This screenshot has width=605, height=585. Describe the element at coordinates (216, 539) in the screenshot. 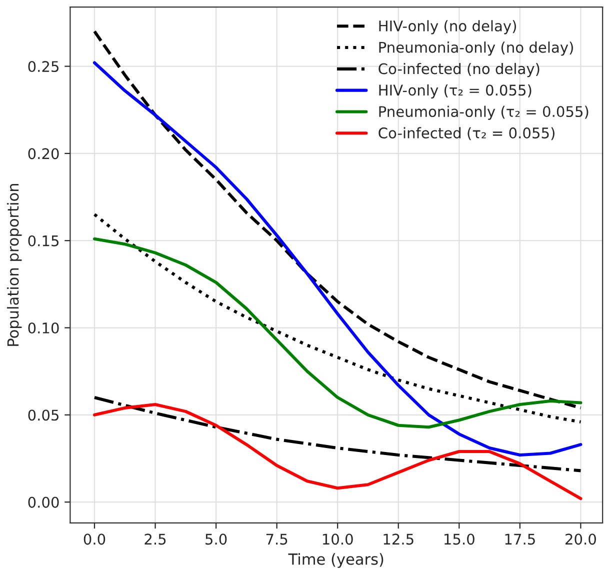

I see `x-tick-label: 5.0` at that location.